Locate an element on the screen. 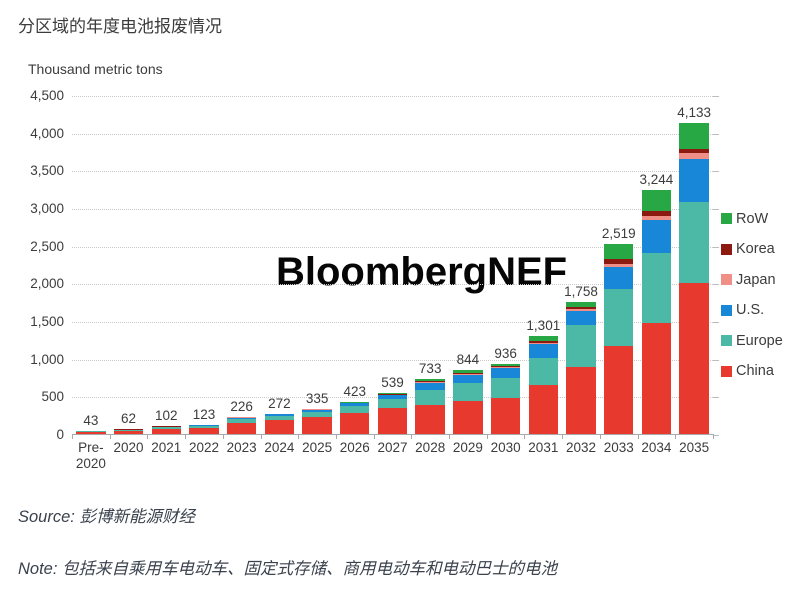 Image resolution: width=800 pixels, height=599 pixels. y-axis-tick-label: 1,000 is located at coordinates (47, 359).